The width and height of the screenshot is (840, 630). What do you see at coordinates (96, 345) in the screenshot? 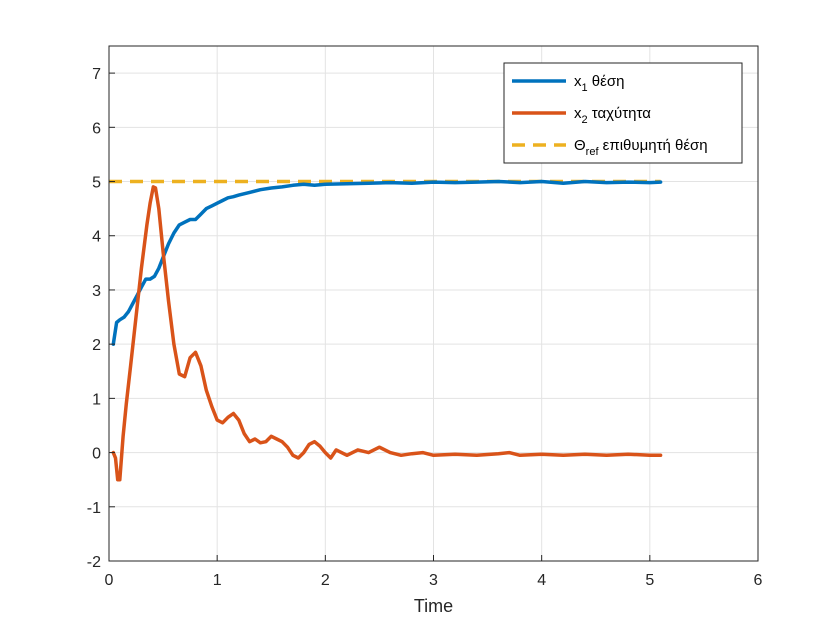
I see `y-tick-label: 2` at bounding box center [96, 345].